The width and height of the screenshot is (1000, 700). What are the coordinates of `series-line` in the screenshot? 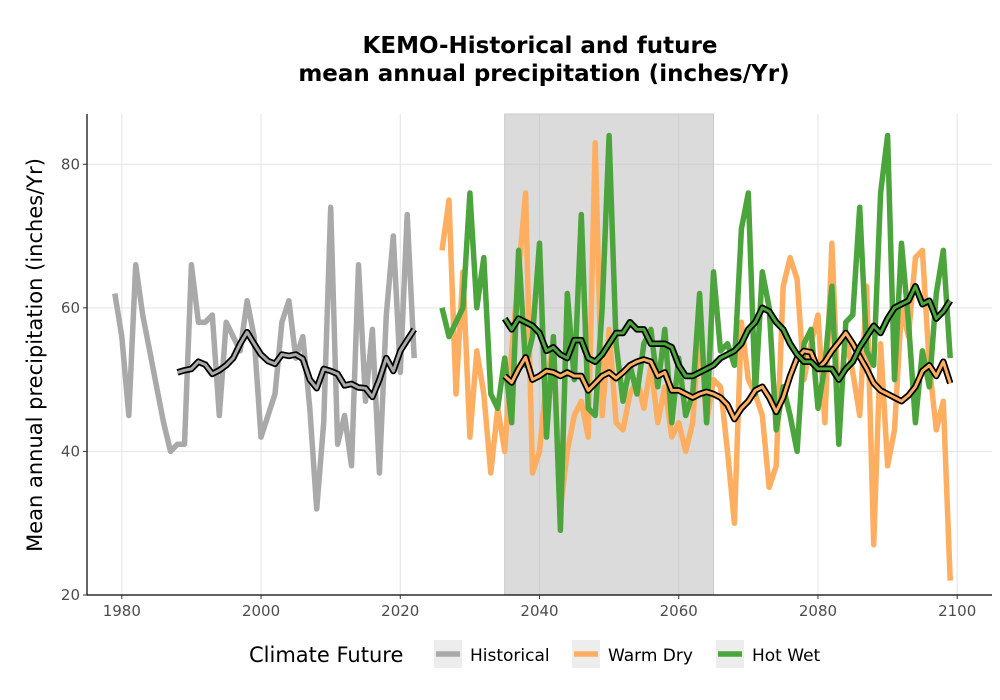 It's located at (264, 358).